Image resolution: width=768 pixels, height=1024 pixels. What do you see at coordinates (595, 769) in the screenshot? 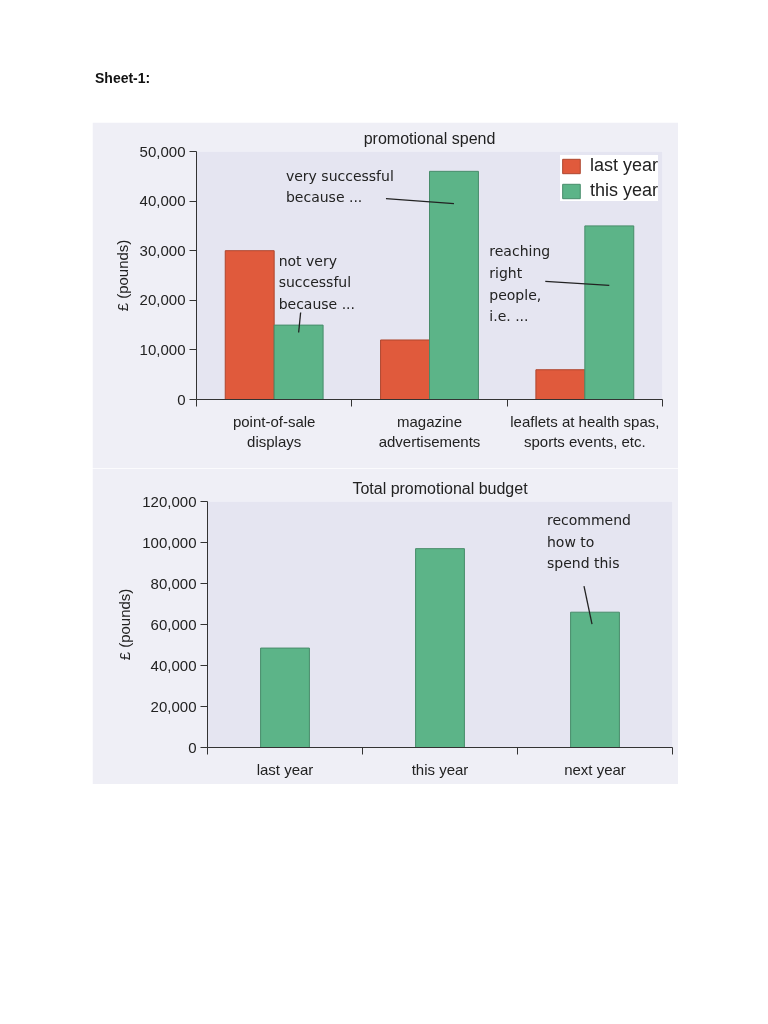
I see `x-tick-label: next year` at bounding box center [595, 769].